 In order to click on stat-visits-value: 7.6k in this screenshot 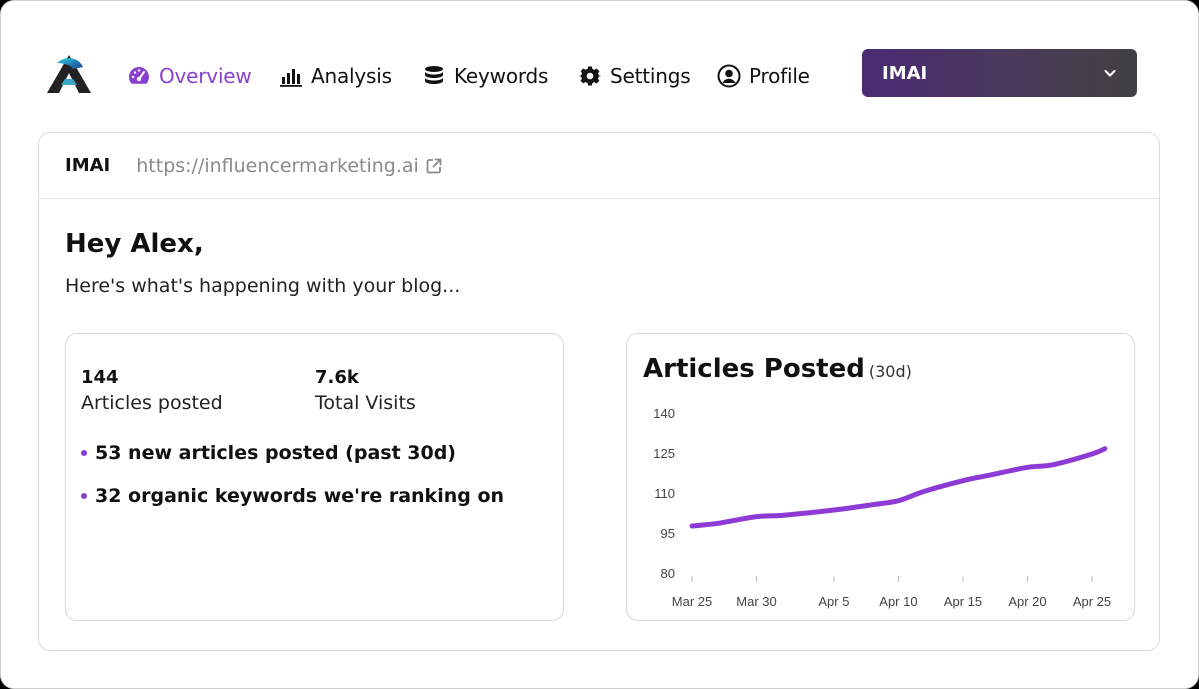, I will do `click(337, 377)`.